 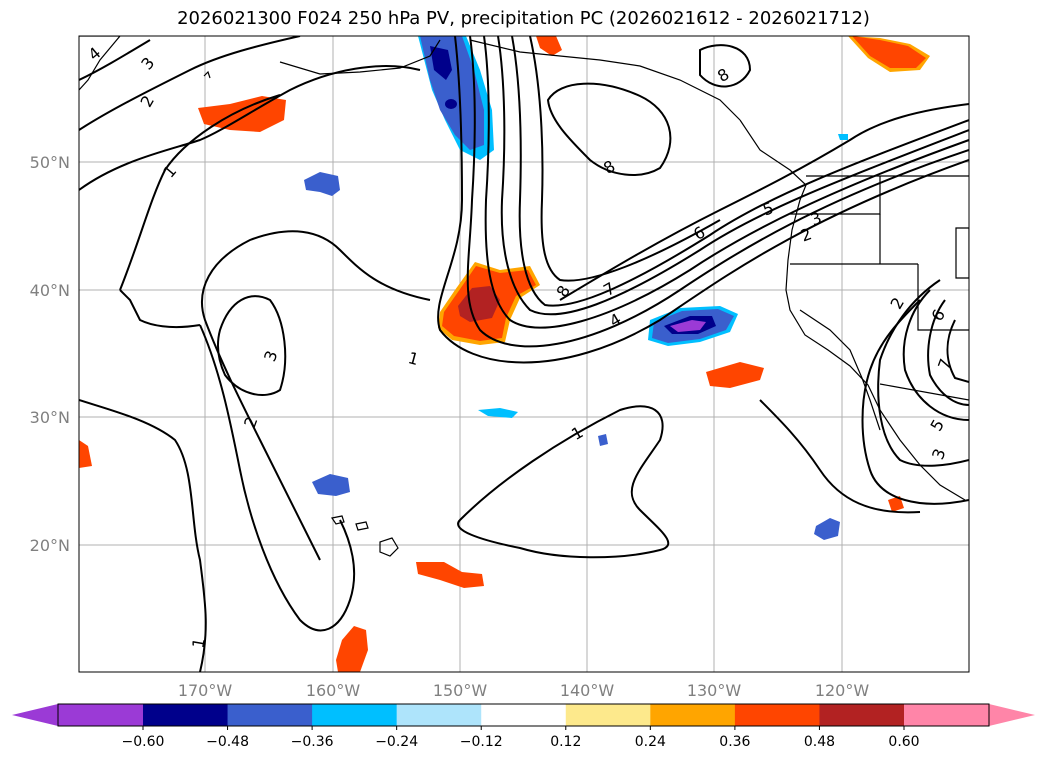 What do you see at coordinates (605, 80) in the screenshot?
I see `coastline-gulf-alaska` at bounding box center [605, 80].